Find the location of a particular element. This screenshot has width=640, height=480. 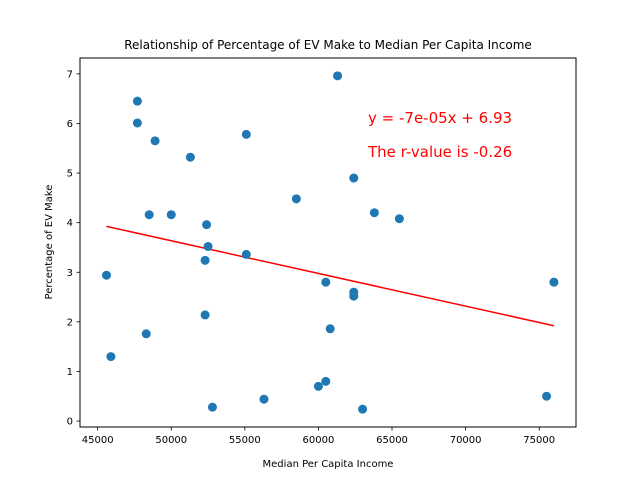

annotation-r-value: The r-value is -0.26 is located at coordinates (439, 152).